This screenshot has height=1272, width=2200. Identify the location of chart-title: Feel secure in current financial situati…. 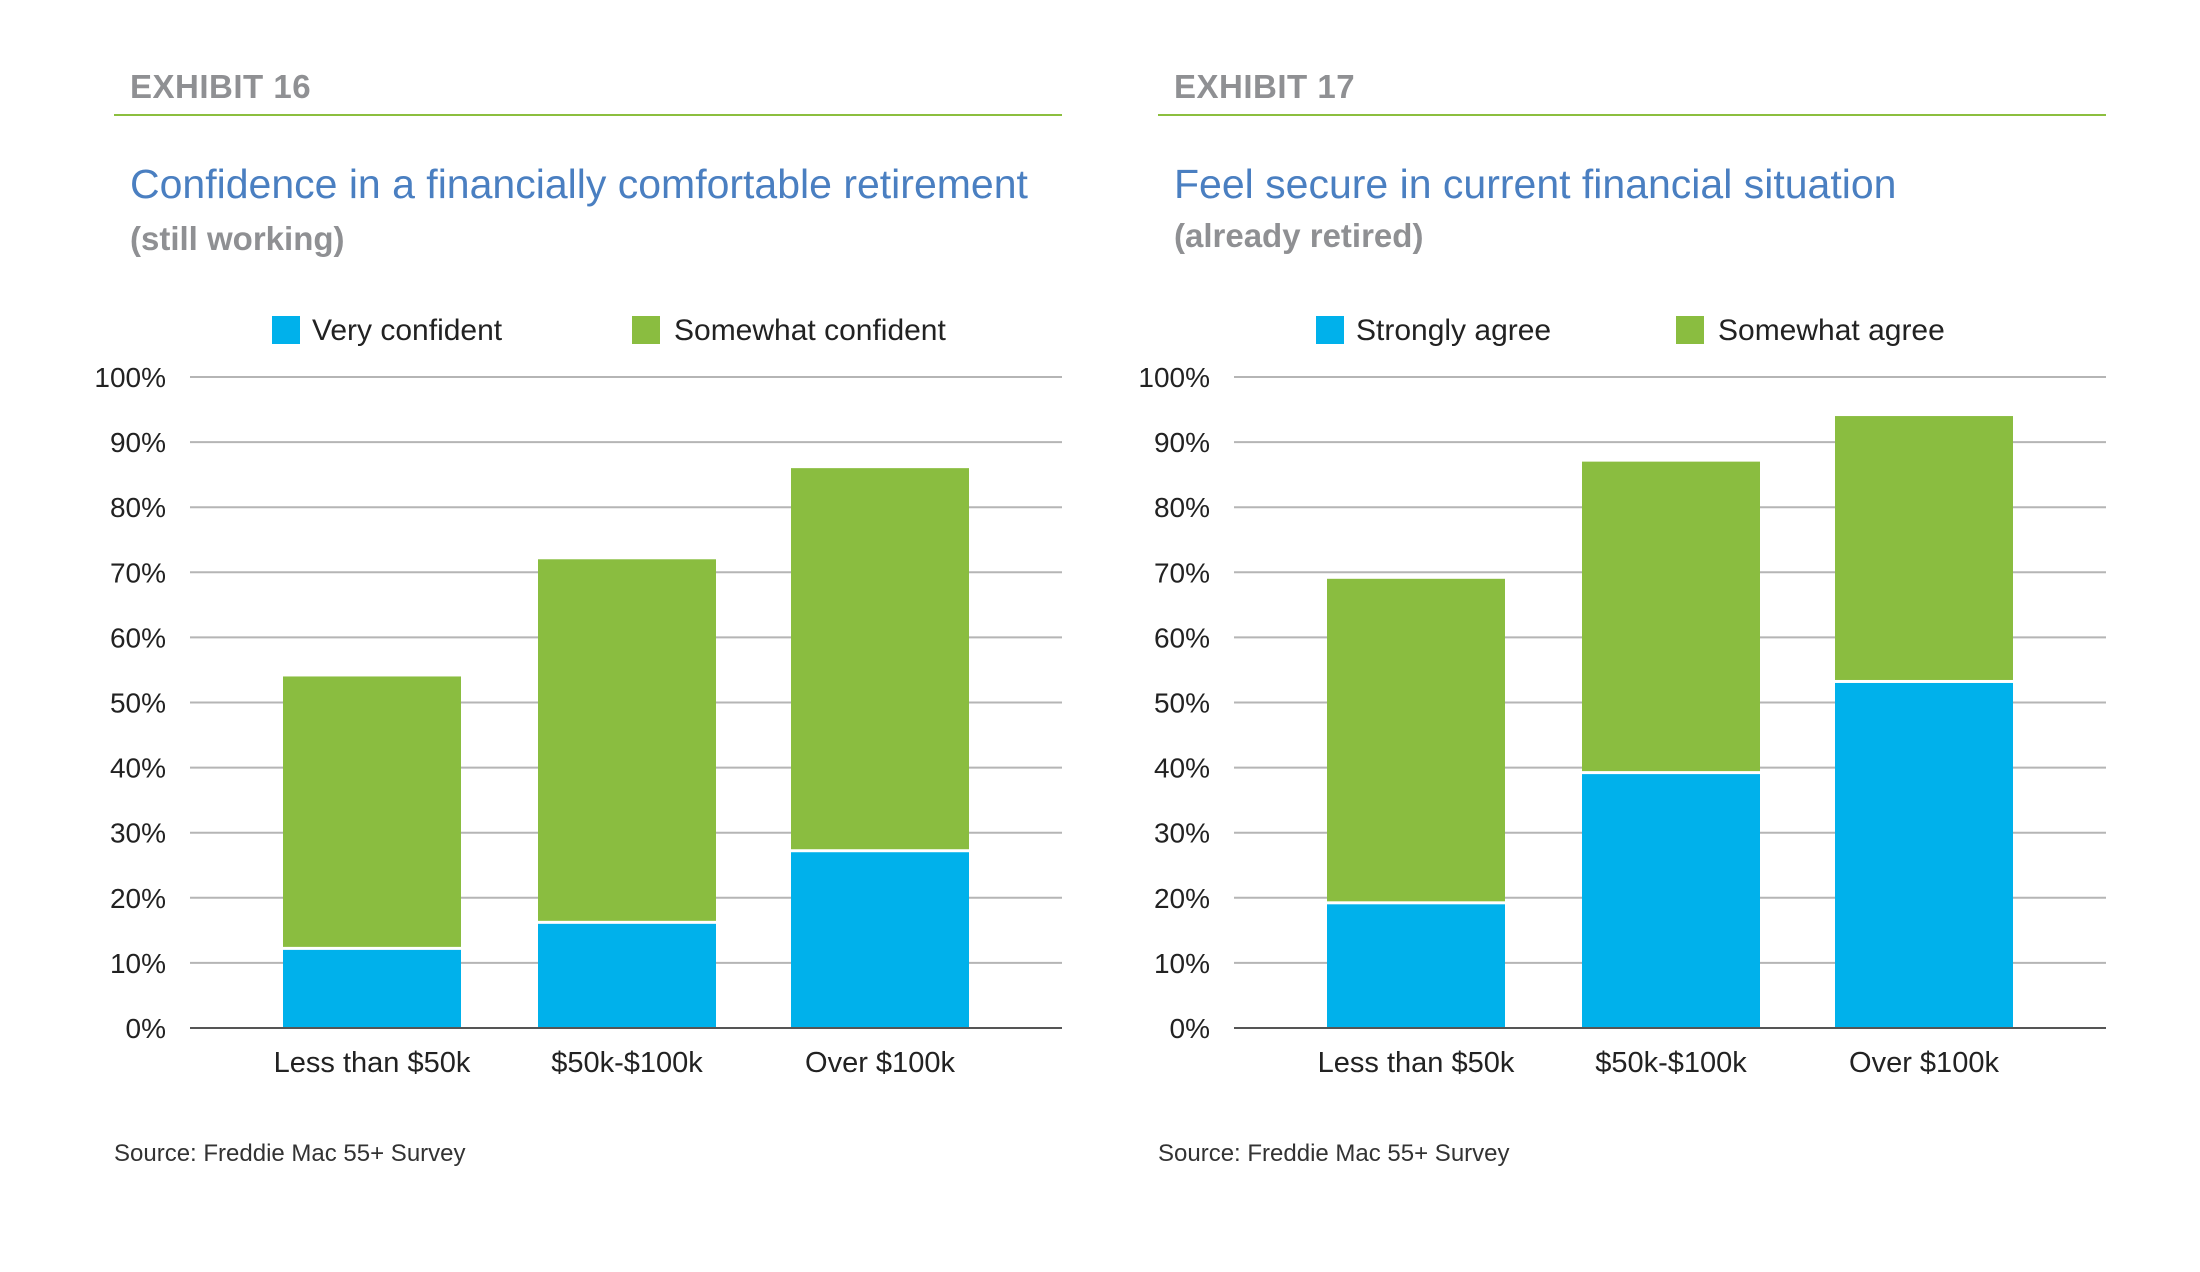
(1624, 210).